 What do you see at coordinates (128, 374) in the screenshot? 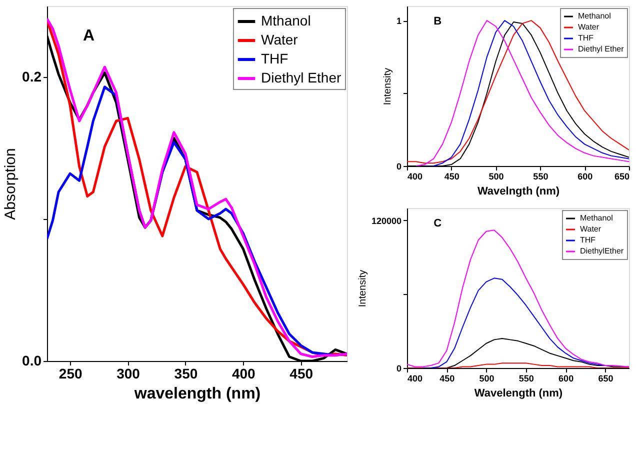
I see `x-tick-label: 300` at bounding box center [128, 374].